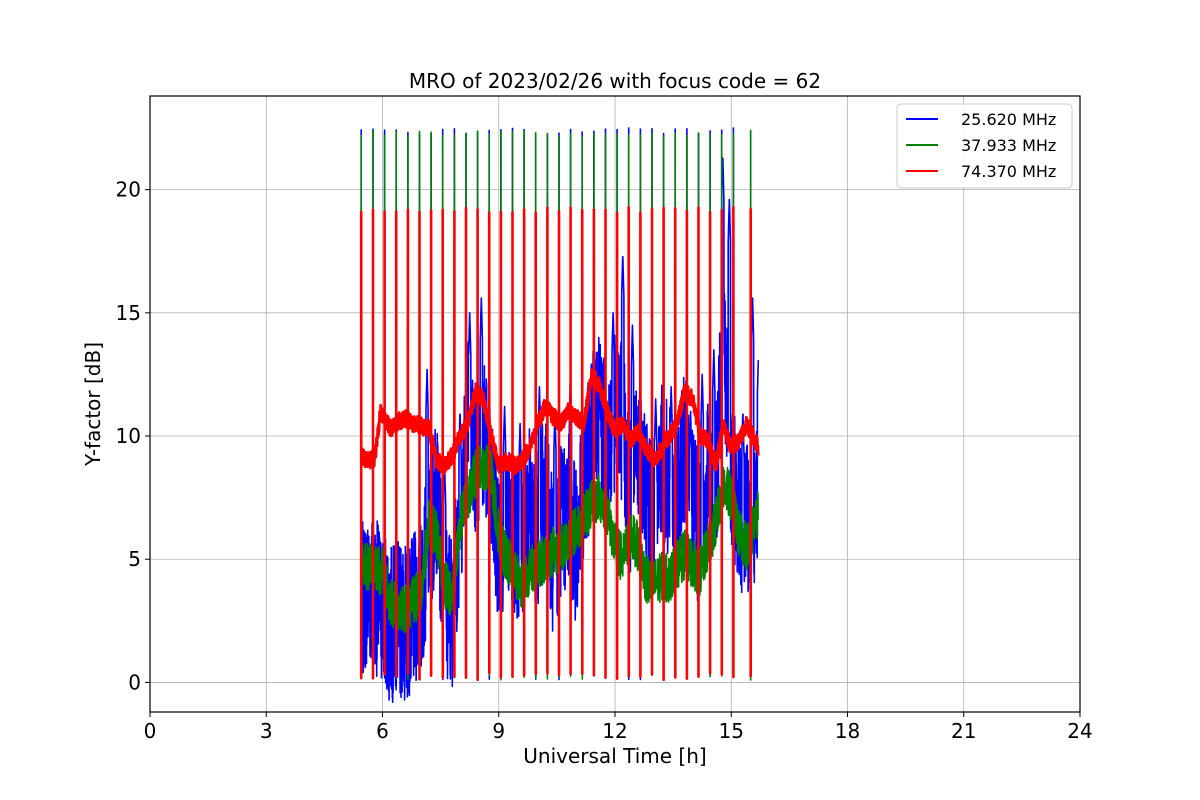 This screenshot has height=800, width=1200. I want to click on x-tick-label: 21, so click(963, 731).